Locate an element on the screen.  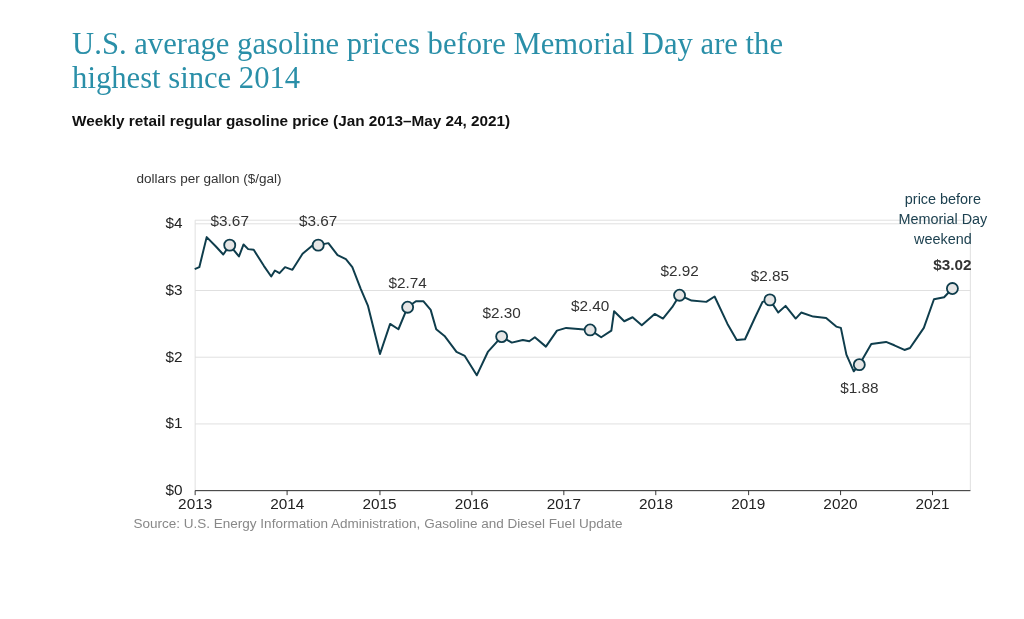
data-label: $2.85 is located at coordinates (770, 275).